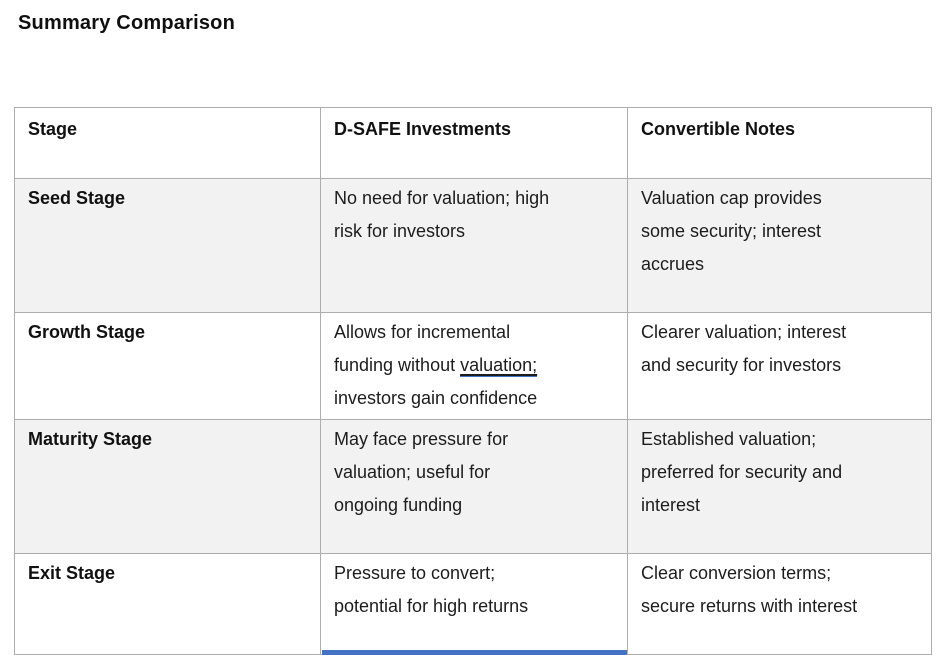 This screenshot has width=940, height=655. I want to click on cropped-blue-element, so click(474, 652).